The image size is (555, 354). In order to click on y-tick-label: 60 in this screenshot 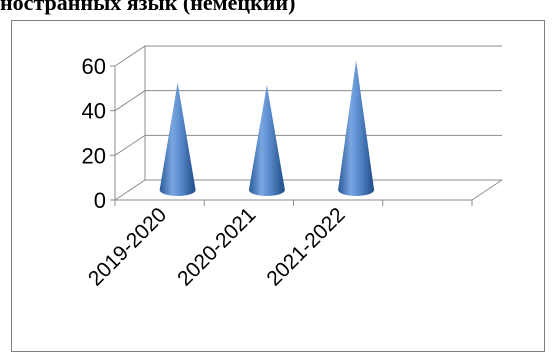, I will do `click(94, 66)`.